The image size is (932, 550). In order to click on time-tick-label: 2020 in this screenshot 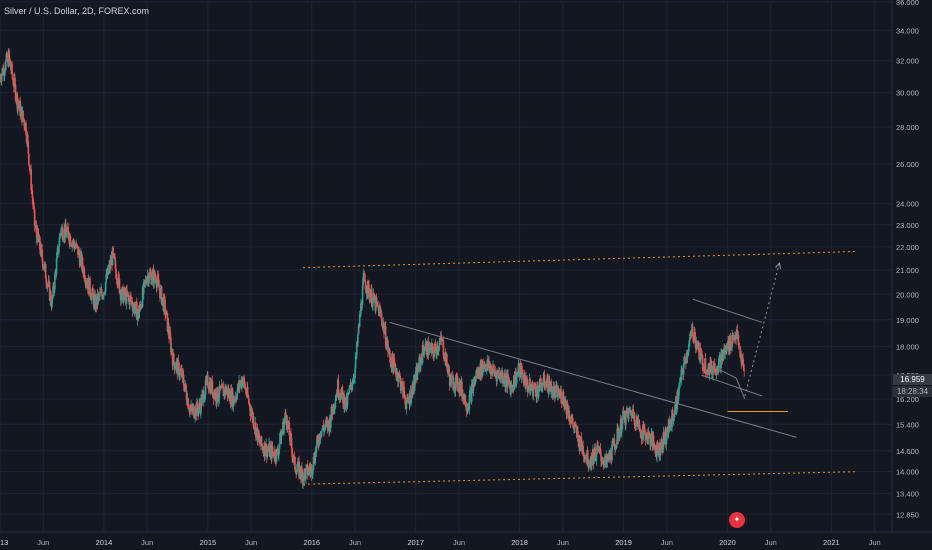, I will do `click(727, 542)`.